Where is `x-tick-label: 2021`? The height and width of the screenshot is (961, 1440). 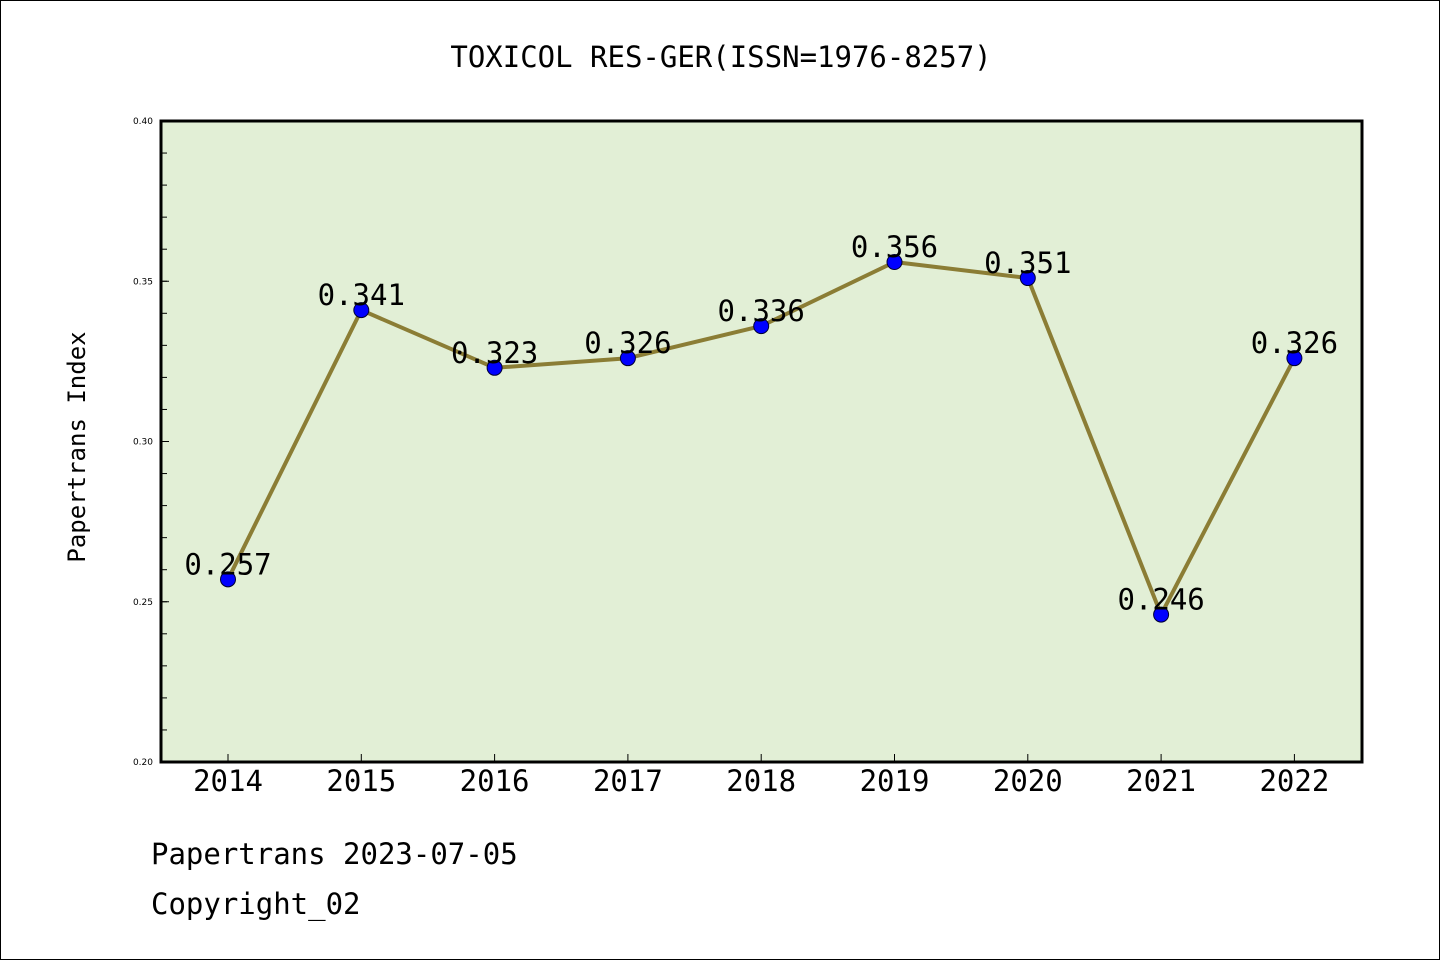
x-tick-label: 2021 is located at coordinates (1161, 781).